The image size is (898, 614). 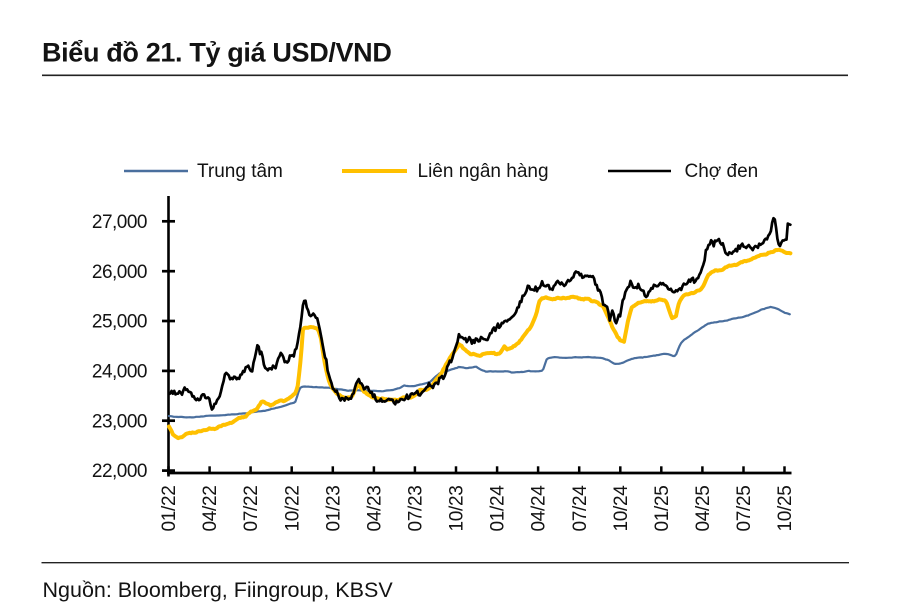 What do you see at coordinates (119, 222) in the screenshot?
I see `svg-text: 27,000` at bounding box center [119, 222].